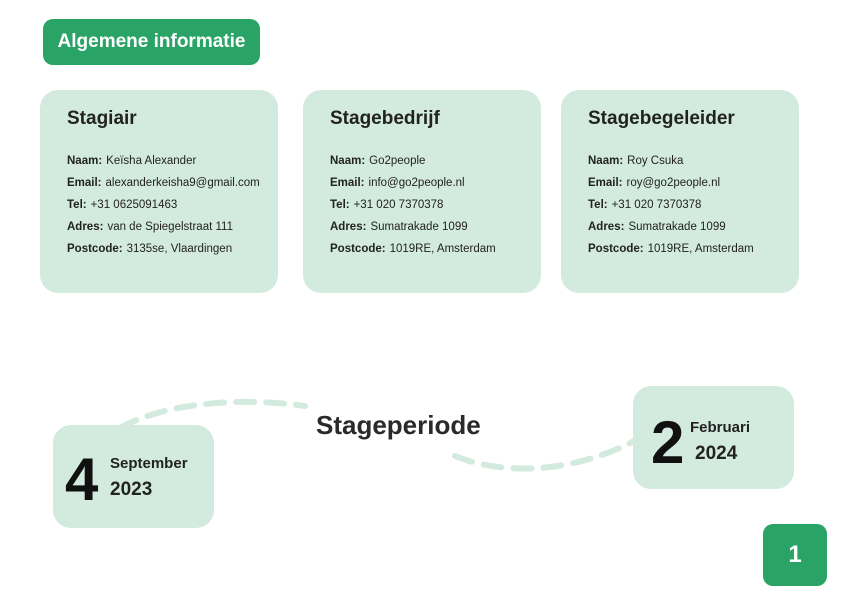 Image resolution: width=842 pixels, height=595 pixels. I want to click on row-value: van de Spiegelstraat 111, so click(170, 227).